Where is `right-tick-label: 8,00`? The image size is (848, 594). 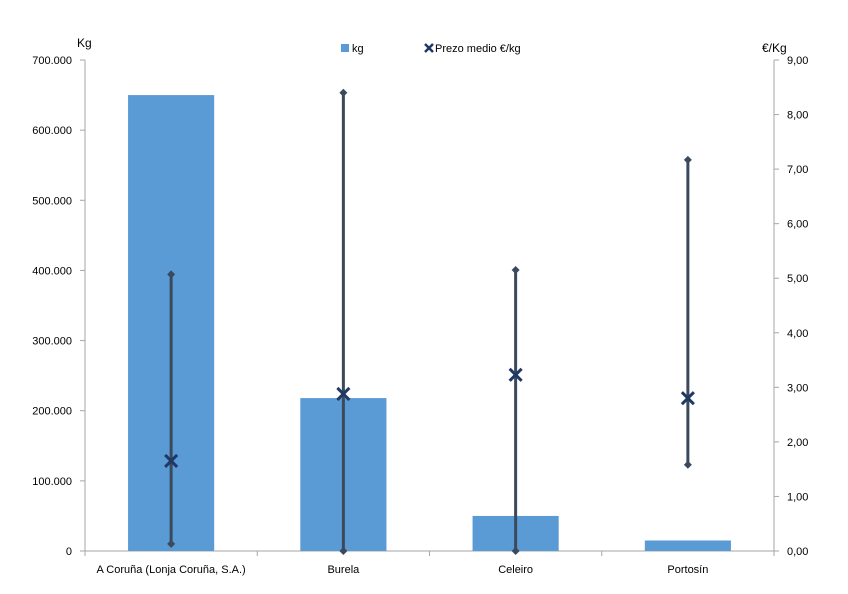 right-tick-label: 8,00 is located at coordinates (797, 116).